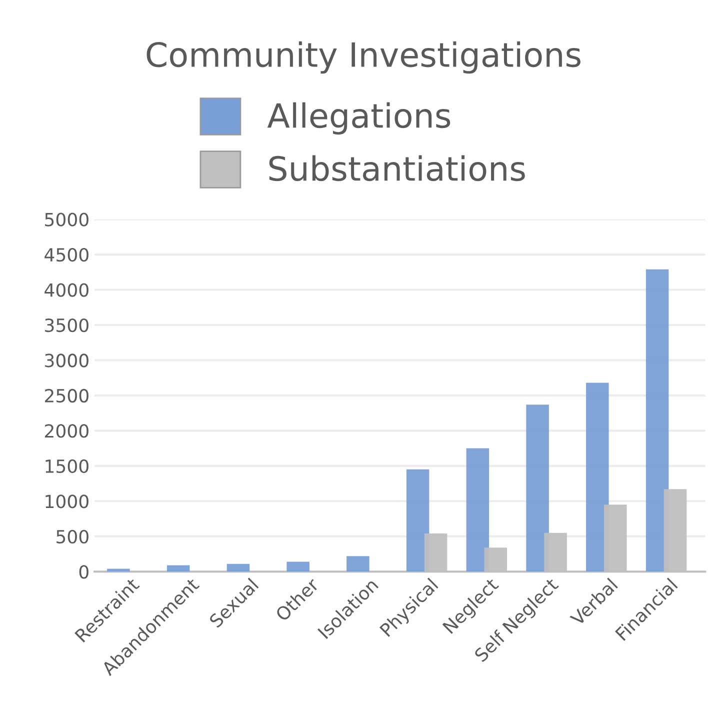 This screenshot has height=719, width=727. I want to click on legend-label: Substantiations, so click(397, 168).